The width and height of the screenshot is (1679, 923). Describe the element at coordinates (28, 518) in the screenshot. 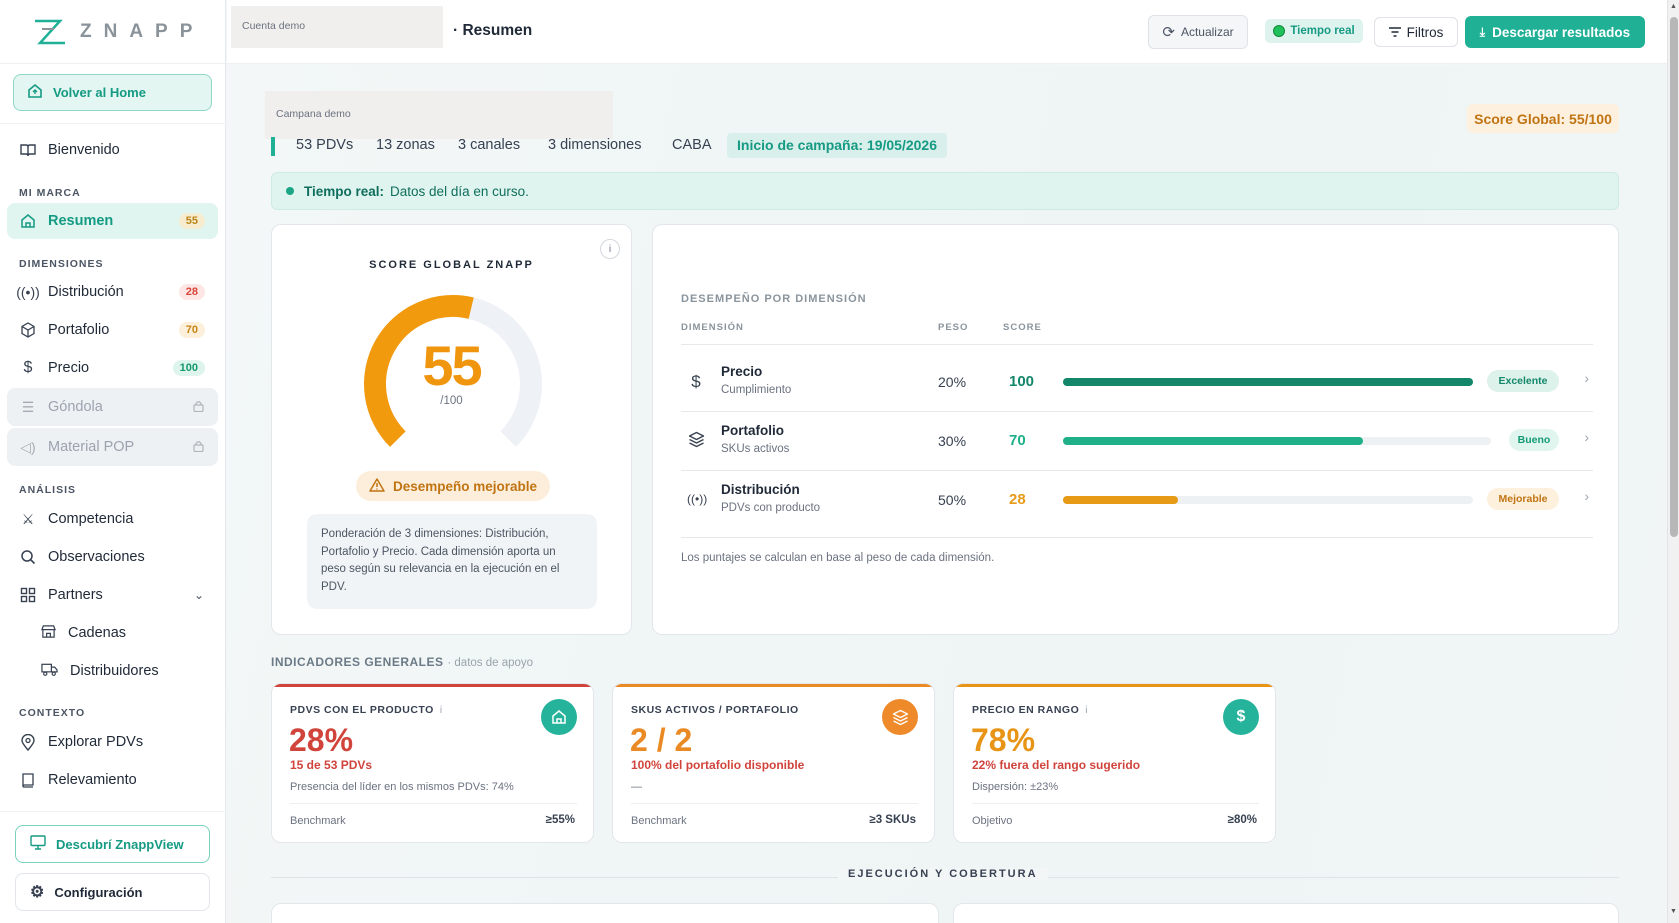

I see `swords-icon: ⚔` at that location.